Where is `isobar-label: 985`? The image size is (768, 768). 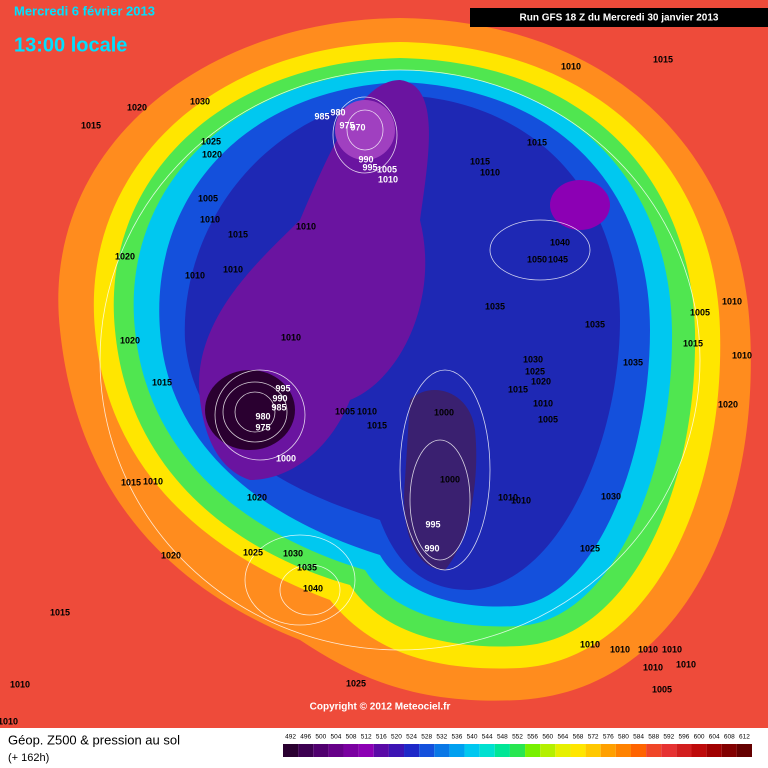 isobar-label: 985 is located at coordinates (321, 116).